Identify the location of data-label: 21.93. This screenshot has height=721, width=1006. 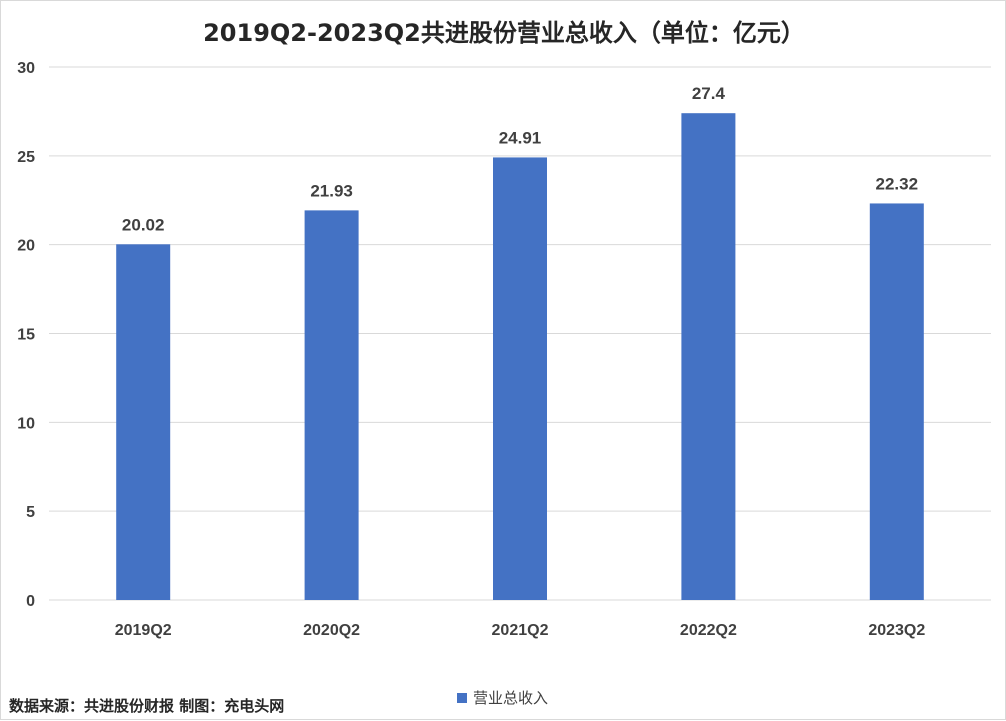
(331, 190).